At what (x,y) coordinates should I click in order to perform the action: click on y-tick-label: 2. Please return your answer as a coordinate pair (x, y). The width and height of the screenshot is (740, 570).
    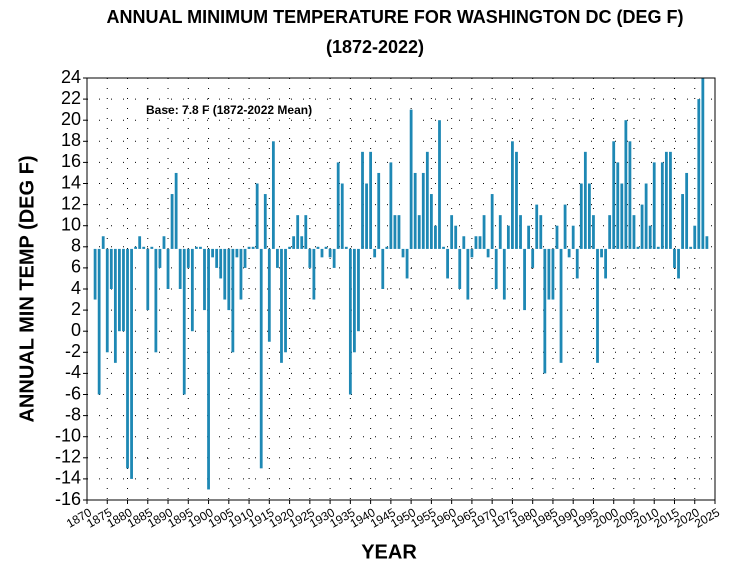
    Looking at the image, I should click on (76, 309).